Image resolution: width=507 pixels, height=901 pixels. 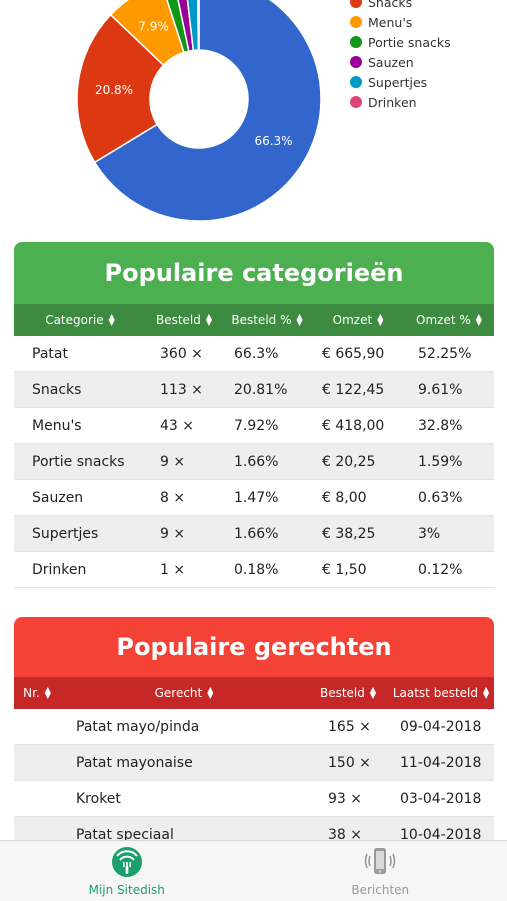 What do you see at coordinates (449, 498) in the screenshot?
I see `category-cell: 0.63%` at bounding box center [449, 498].